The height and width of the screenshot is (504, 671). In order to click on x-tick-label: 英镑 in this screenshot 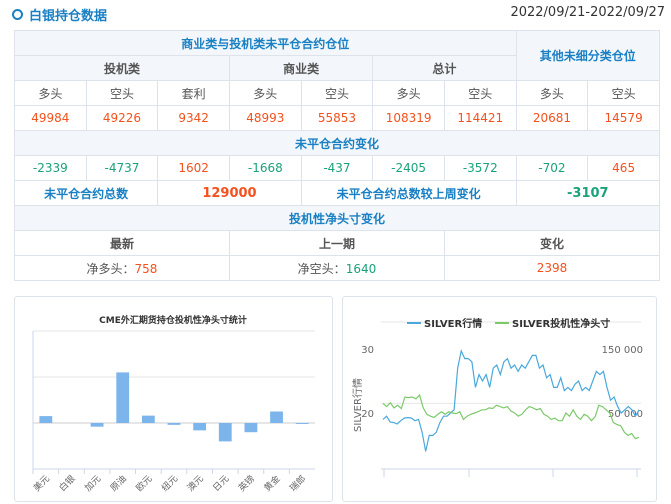, I will do `click(246, 483)`.